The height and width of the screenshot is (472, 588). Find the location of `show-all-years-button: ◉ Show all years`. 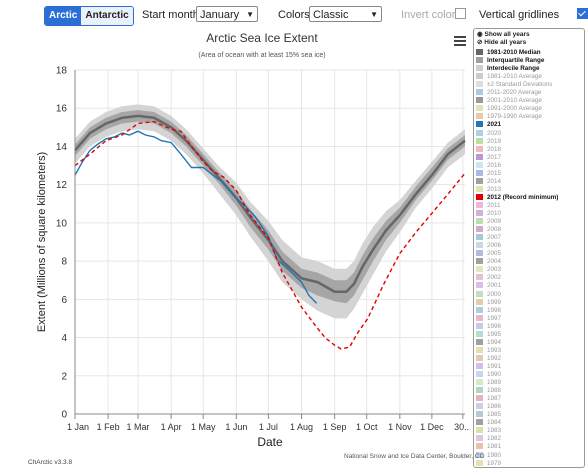

show-all-years-button: ◉ Show all years is located at coordinates (503, 35).